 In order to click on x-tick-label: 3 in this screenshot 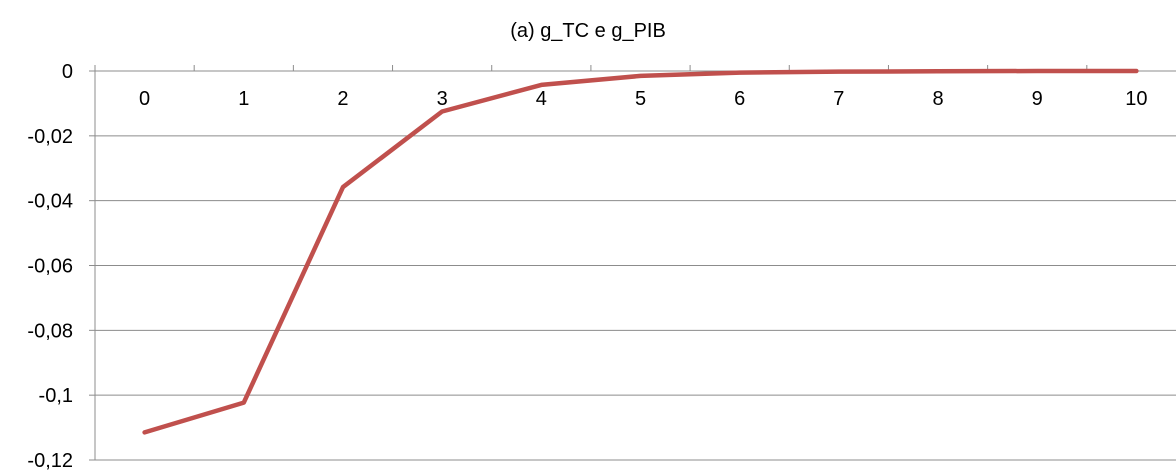, I will do `click(442, 99)`.